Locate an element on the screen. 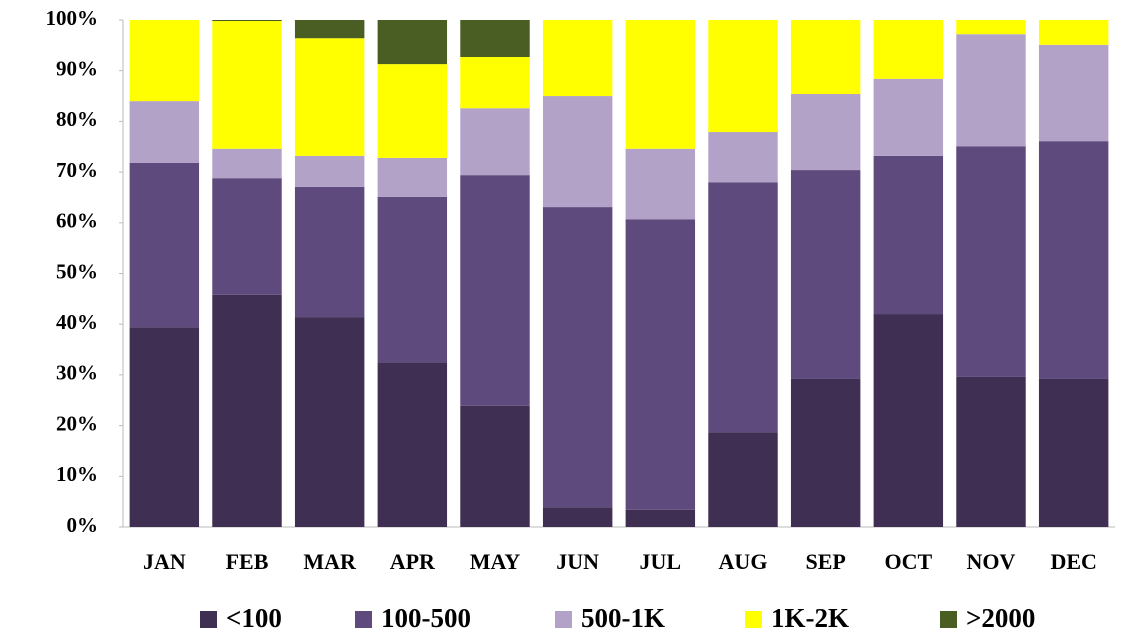 The image size is (1137, 641). x-tick-label: SEP is located at coordinates (825, 561).